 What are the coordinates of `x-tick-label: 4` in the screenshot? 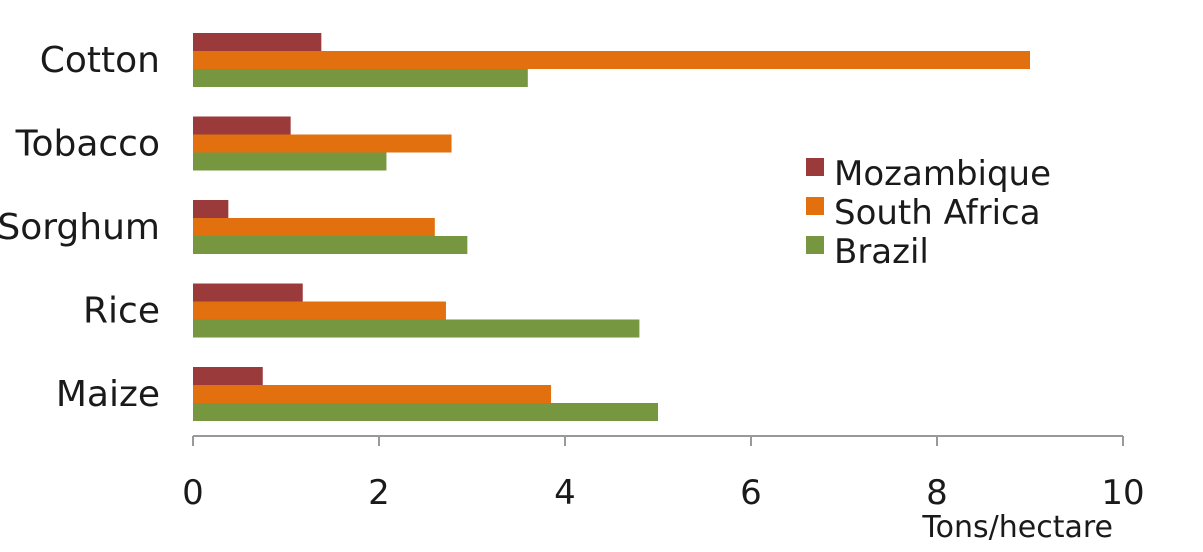 It's located at (565, 493).